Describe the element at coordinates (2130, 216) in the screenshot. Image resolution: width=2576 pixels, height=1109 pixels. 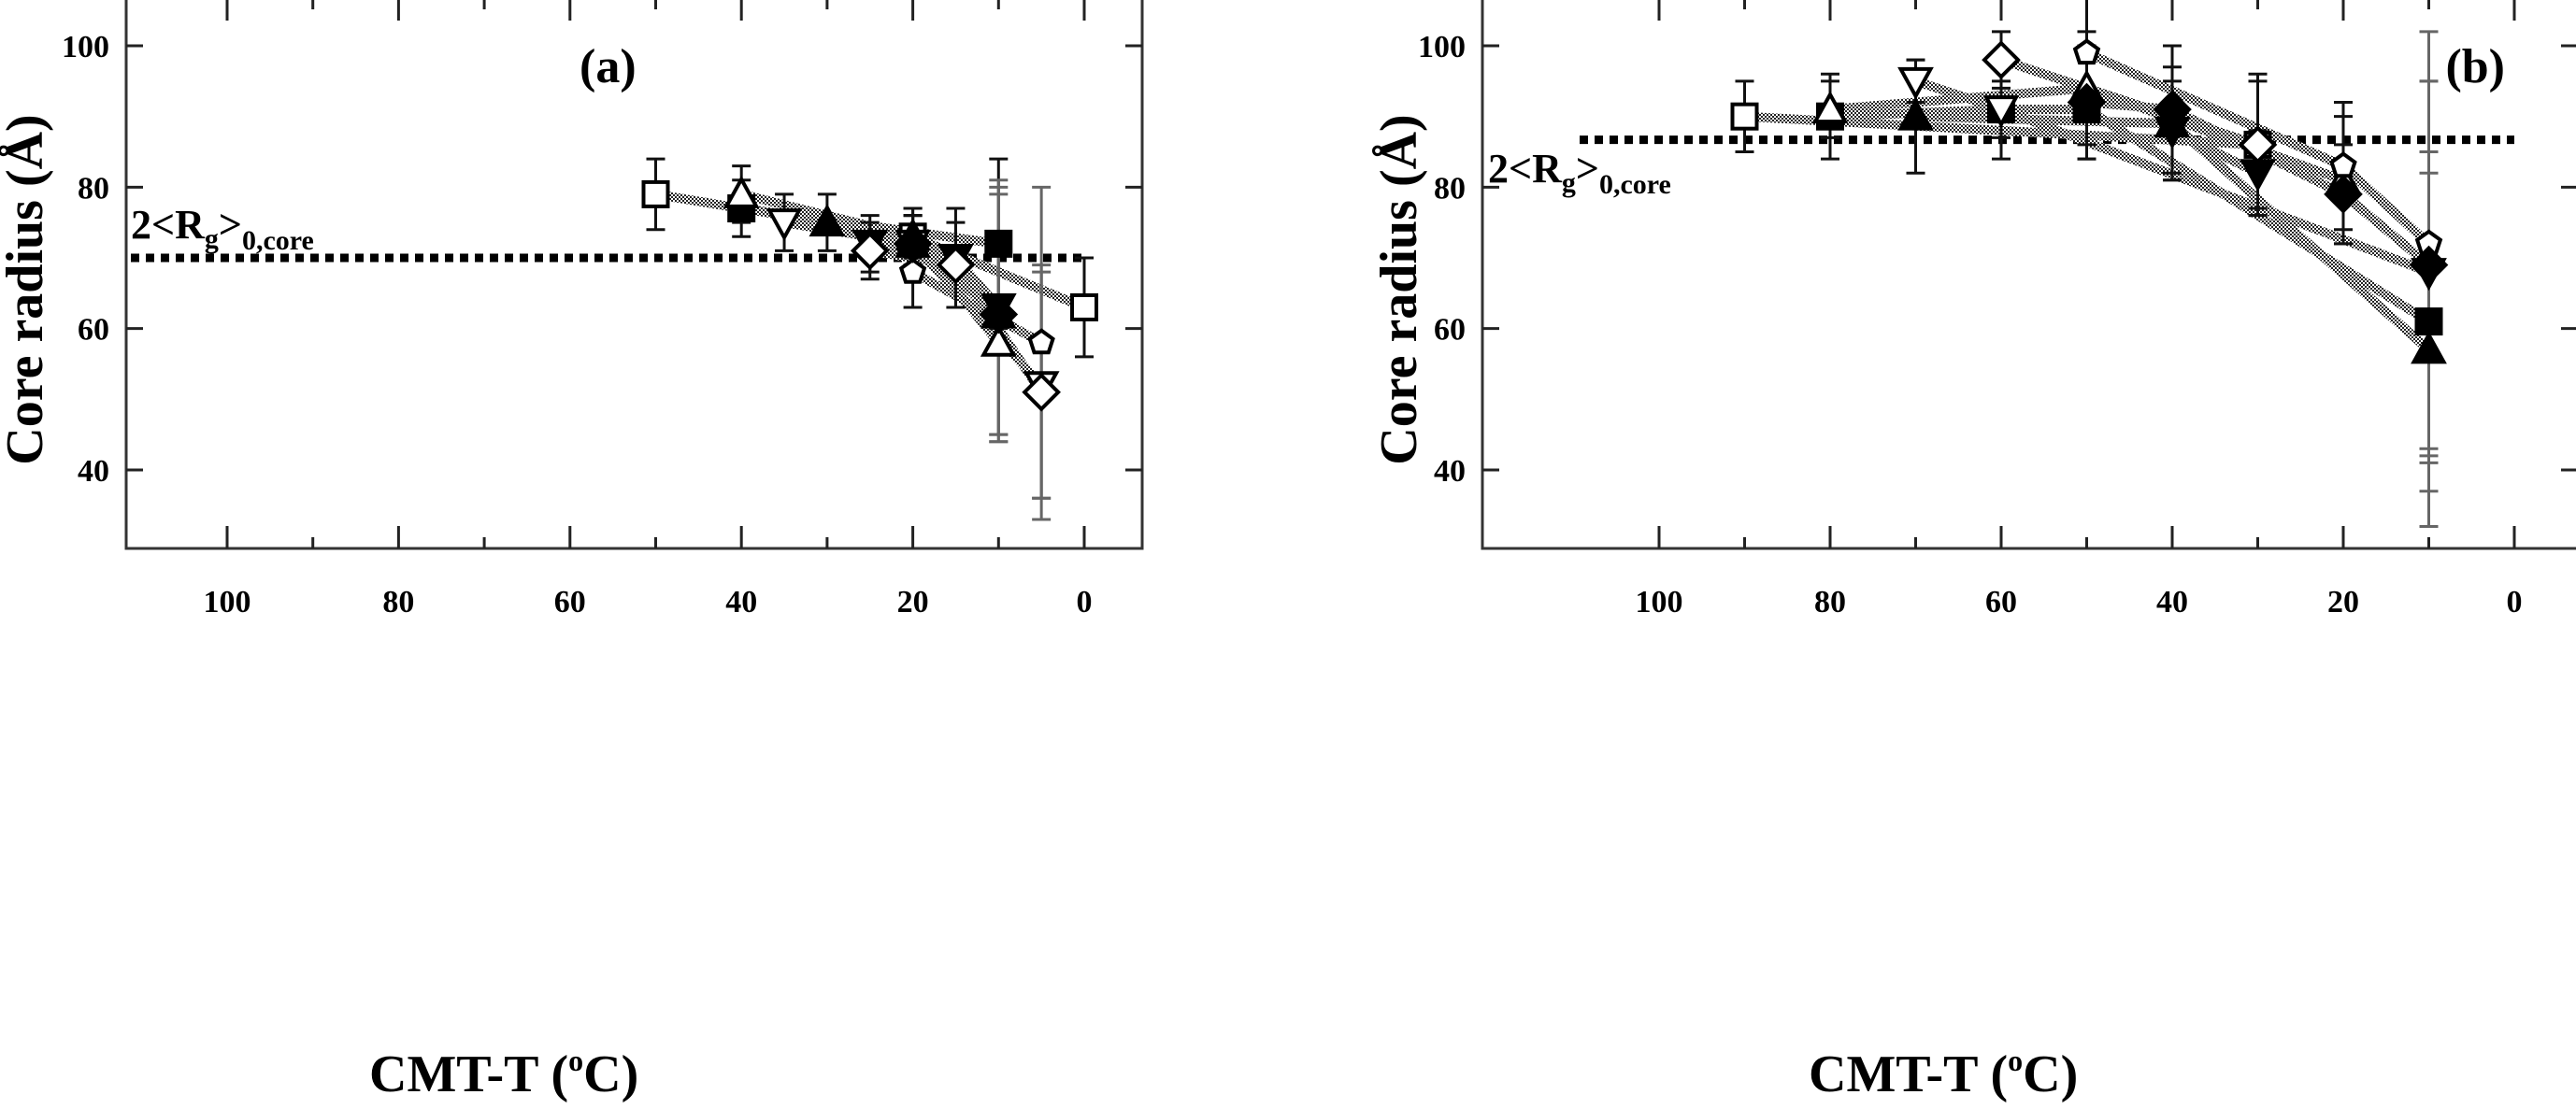
I see `series-line-filled-square` at that location.